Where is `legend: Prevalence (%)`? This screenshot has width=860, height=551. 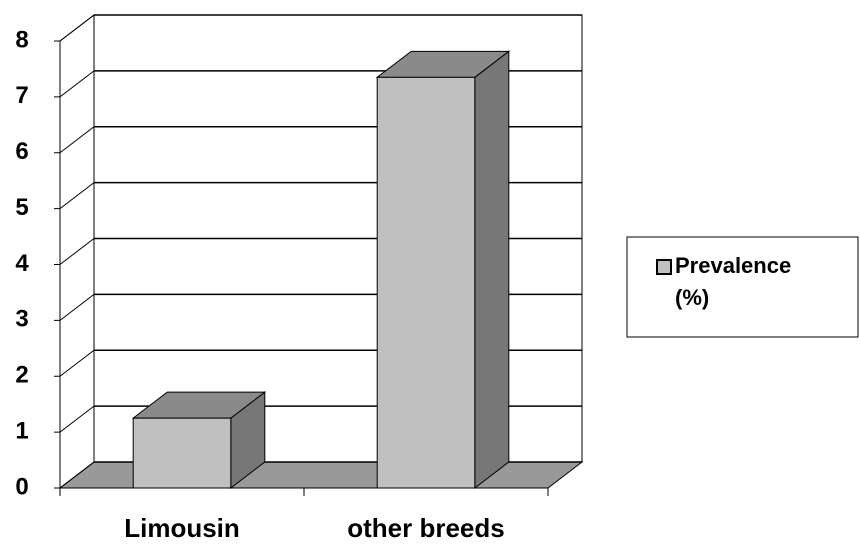 legend: Prevalence (%) is located at coordinates (733, 281).